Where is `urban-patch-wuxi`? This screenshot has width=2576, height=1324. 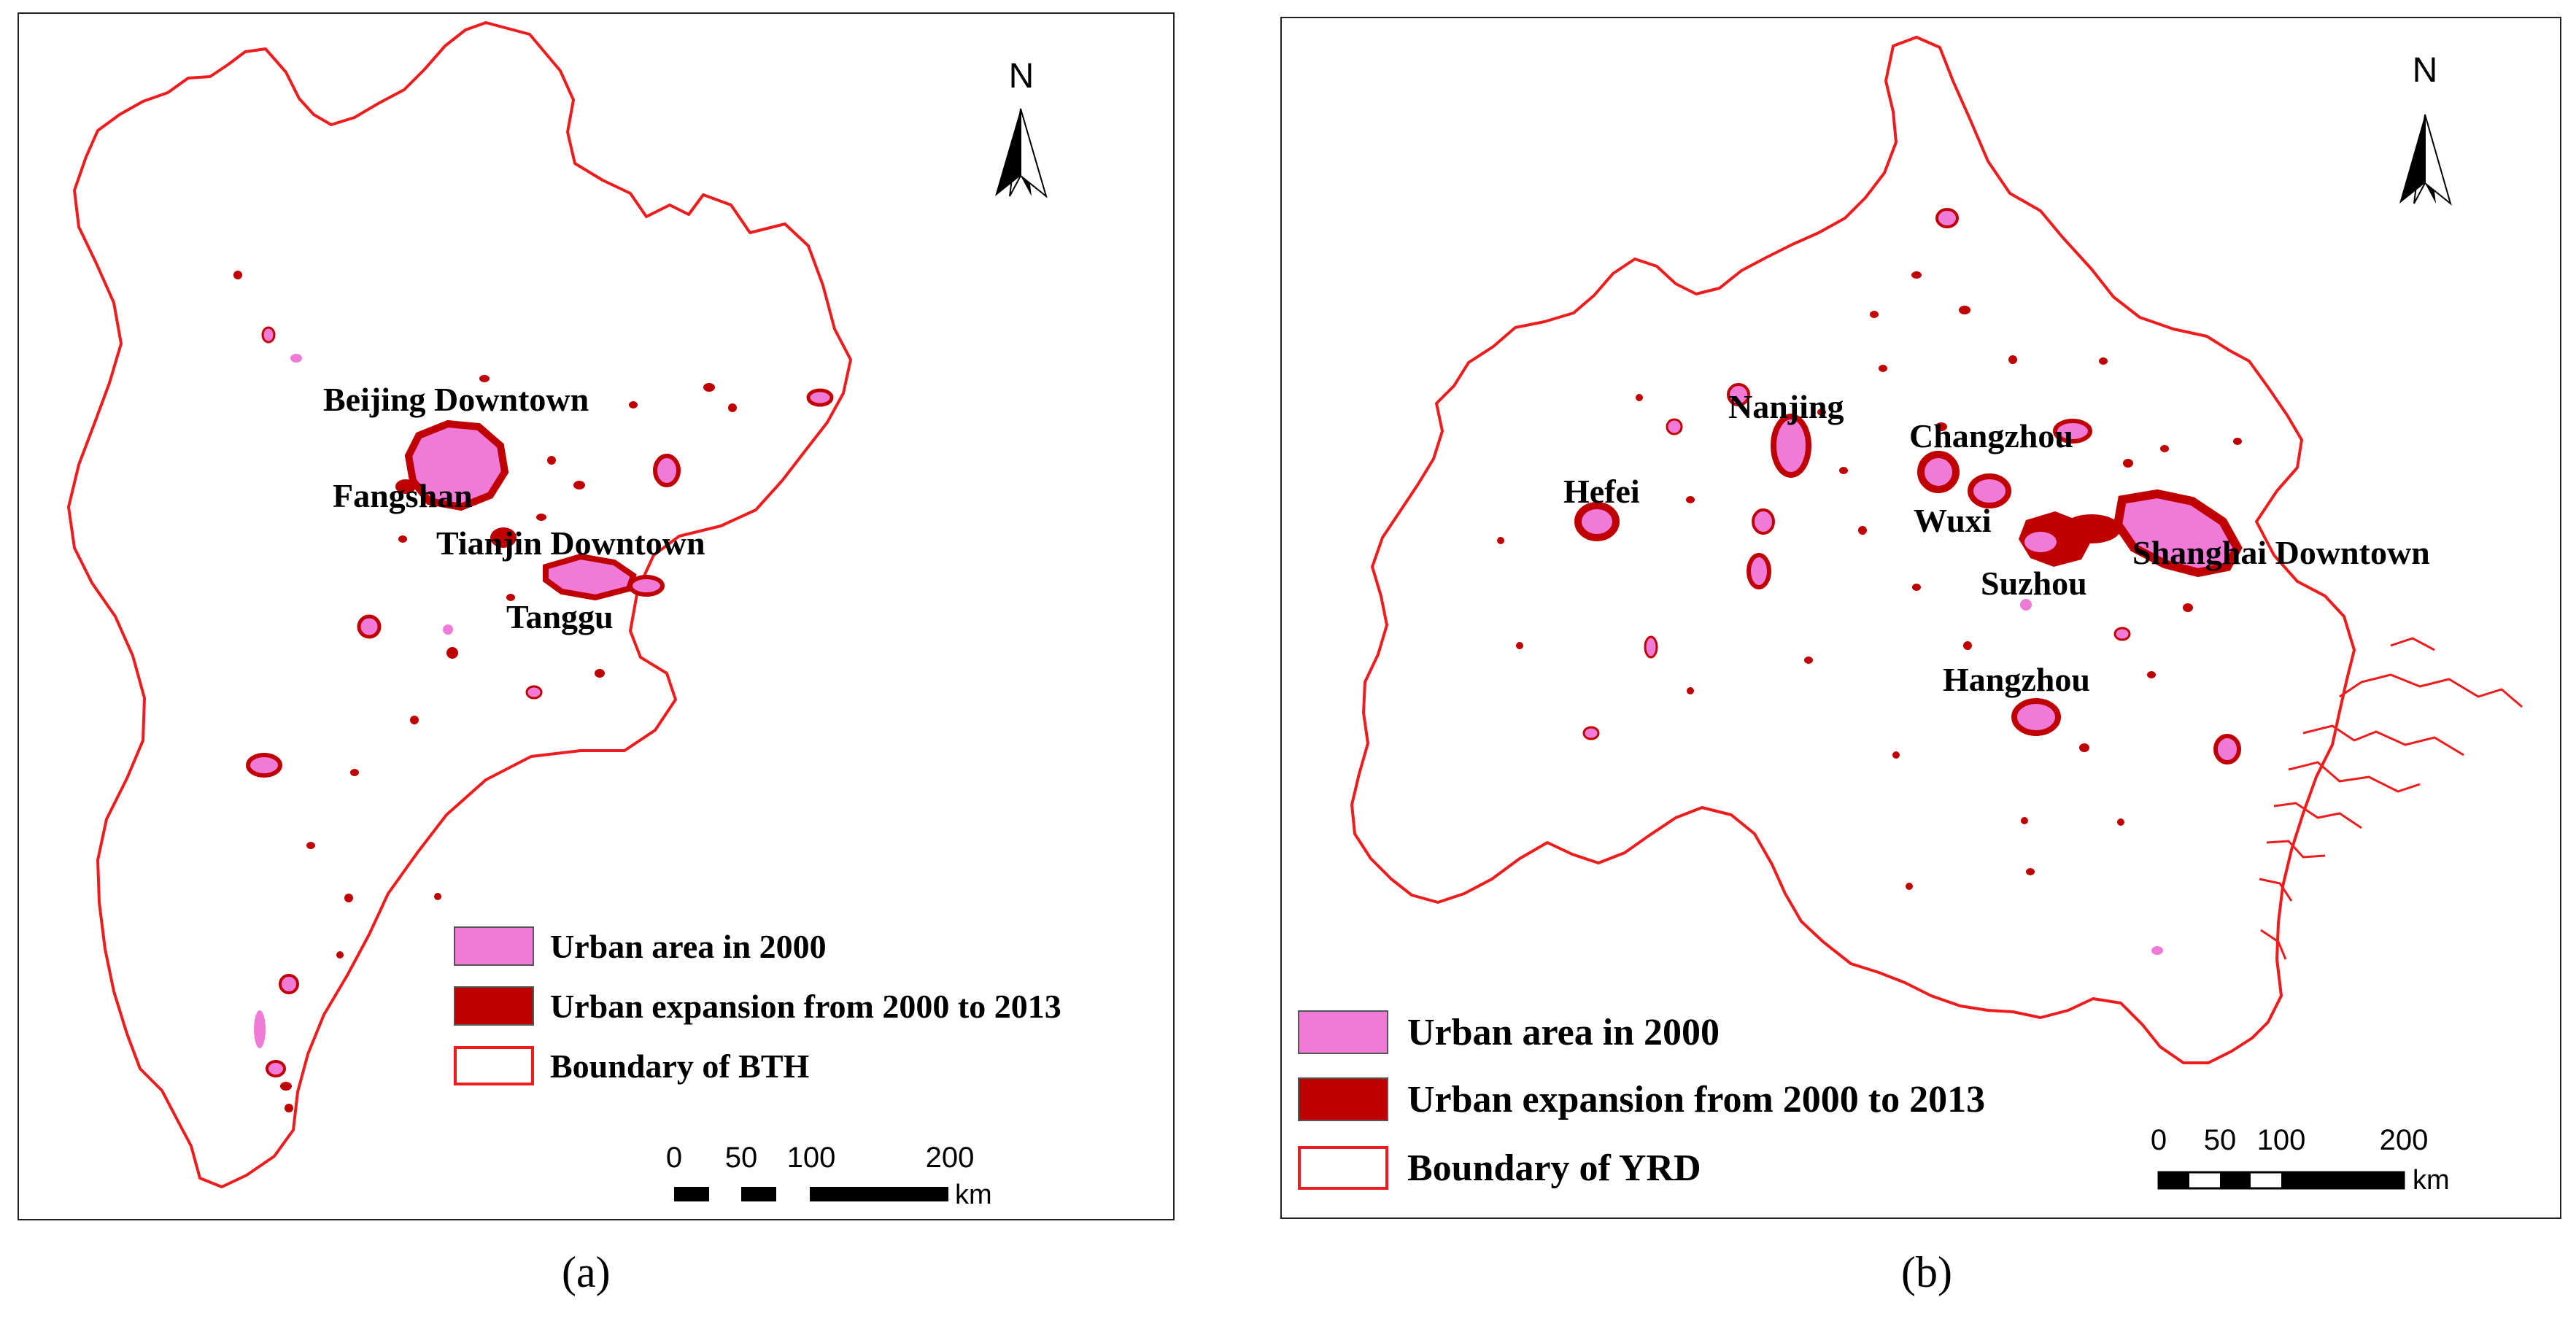 urban-patch-wuxi is located at coordinates (1989, 491).